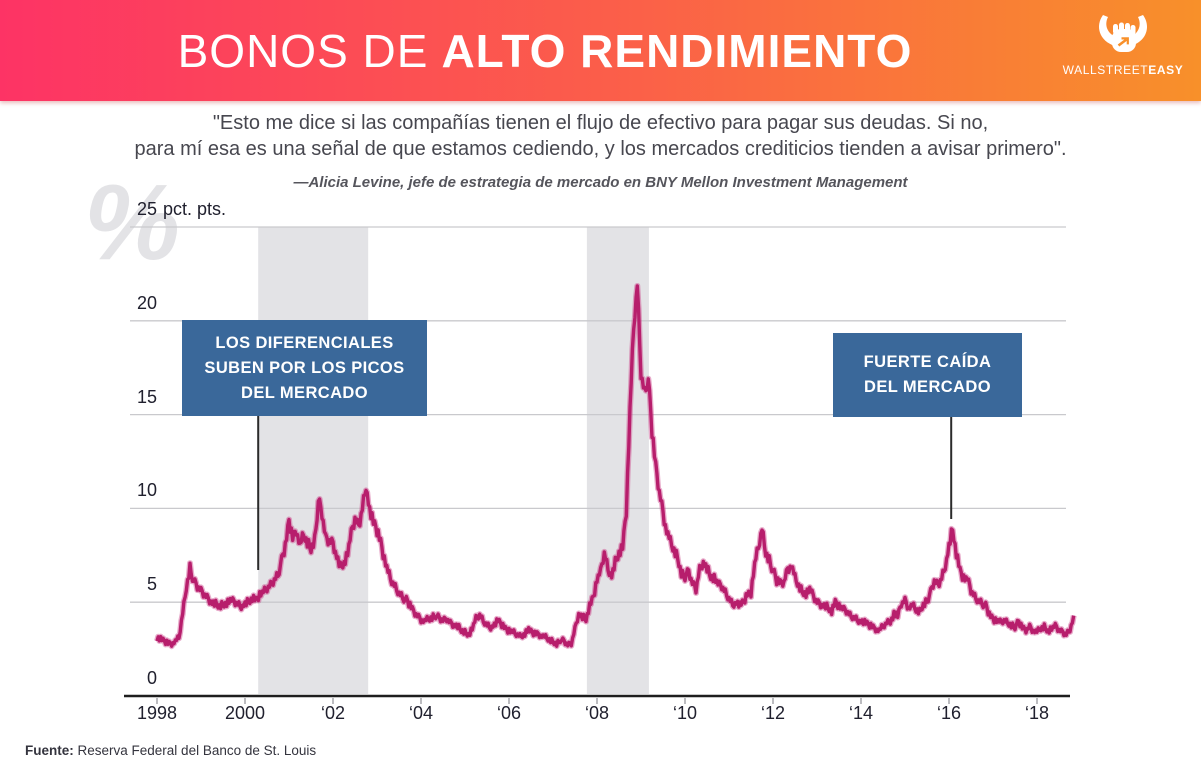 The height and width of the screenshot is (768, 1201). Describe the element at coordinates (303, 50) in the screenshot. I see `page-title-light: BONOS DE` at that location.